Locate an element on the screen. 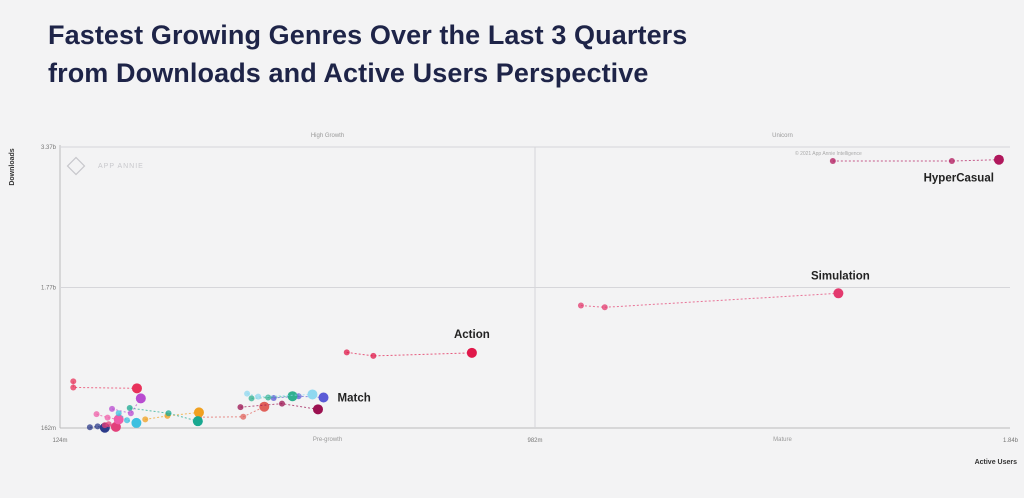 This screenshot has height=498, width=1024. quadrant-label-mature: Mature is located at coordinates (782, 440).